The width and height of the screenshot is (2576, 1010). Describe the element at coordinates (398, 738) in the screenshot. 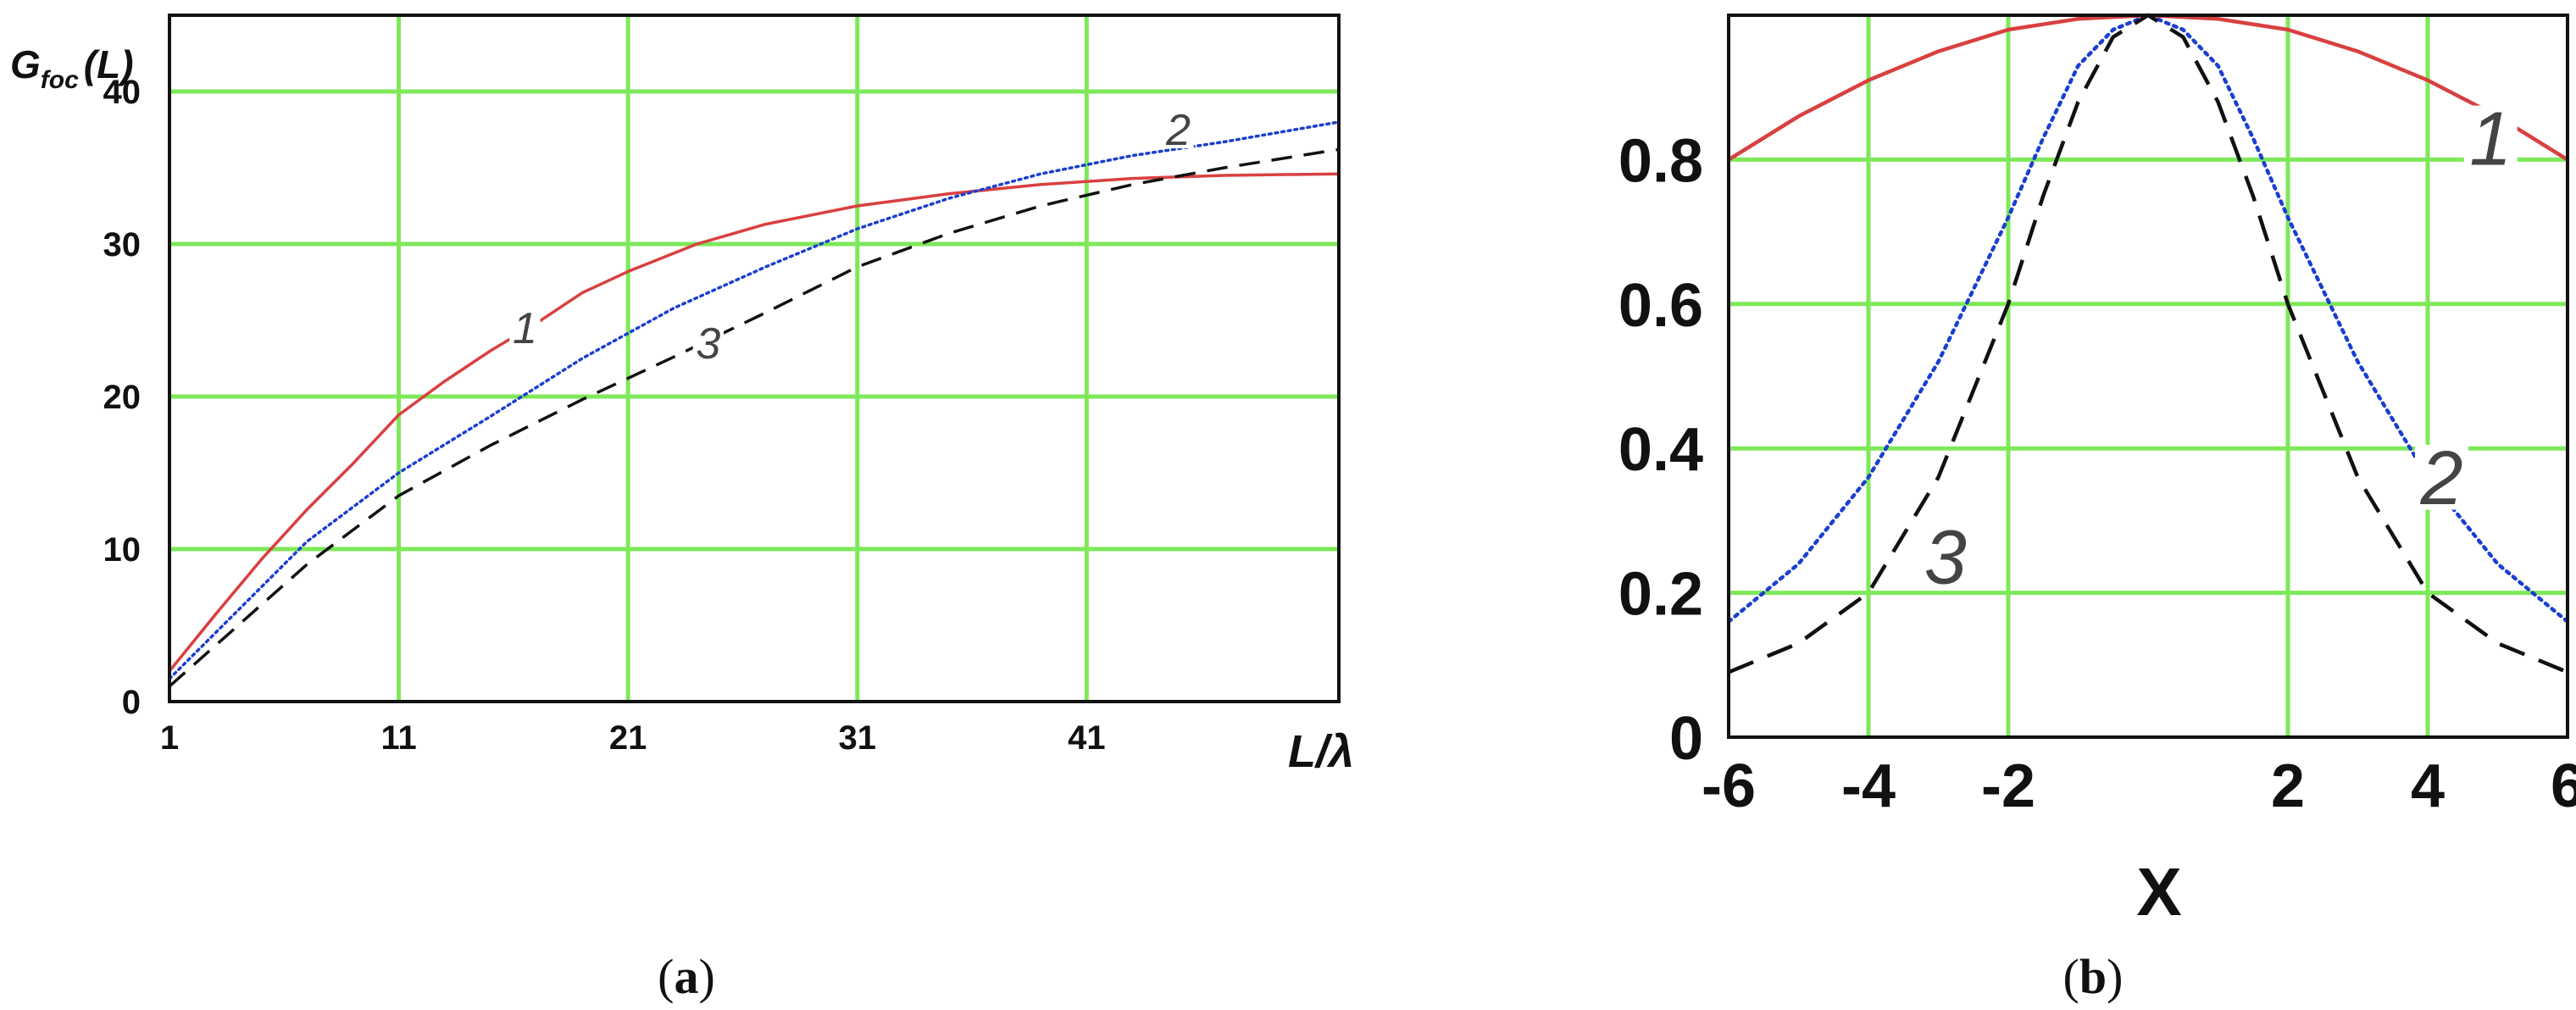

I see `panel-a-x-tick-label: 11` at that location.